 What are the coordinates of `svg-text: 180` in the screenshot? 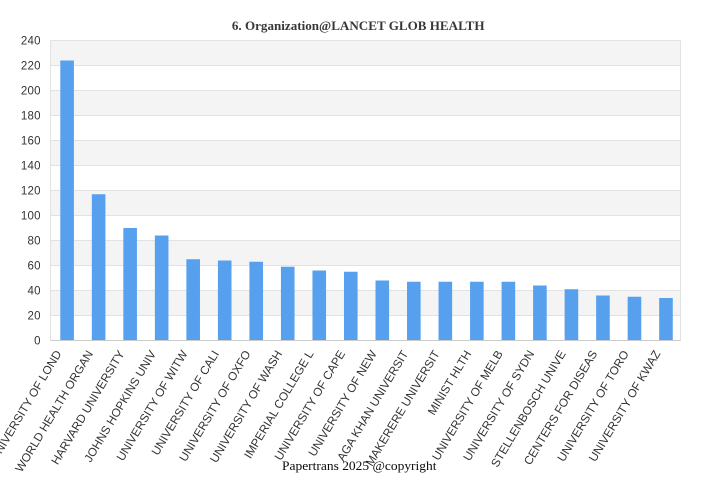 It's located at (31, 116).